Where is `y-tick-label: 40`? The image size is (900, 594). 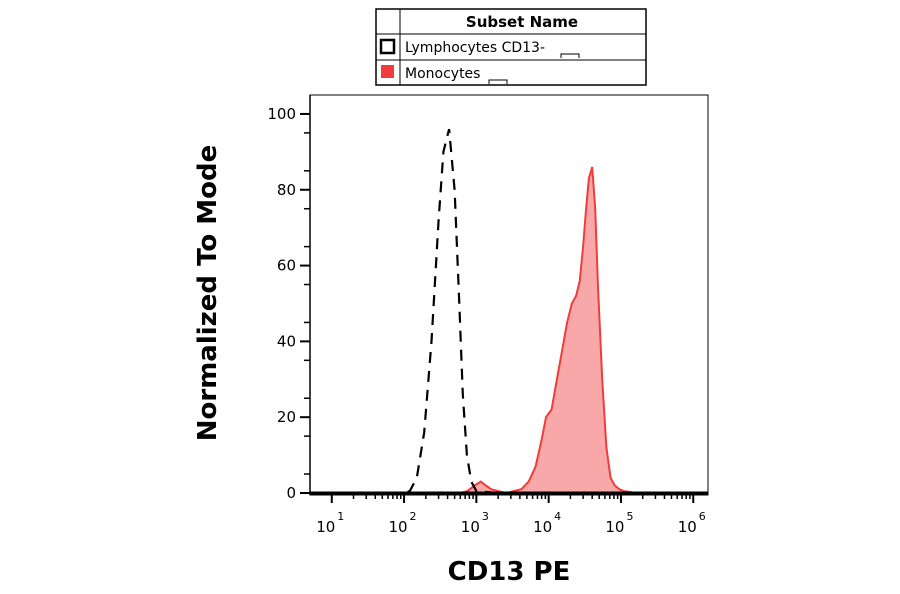
y-tick-label: 40 is located at coordinates (286, 341).